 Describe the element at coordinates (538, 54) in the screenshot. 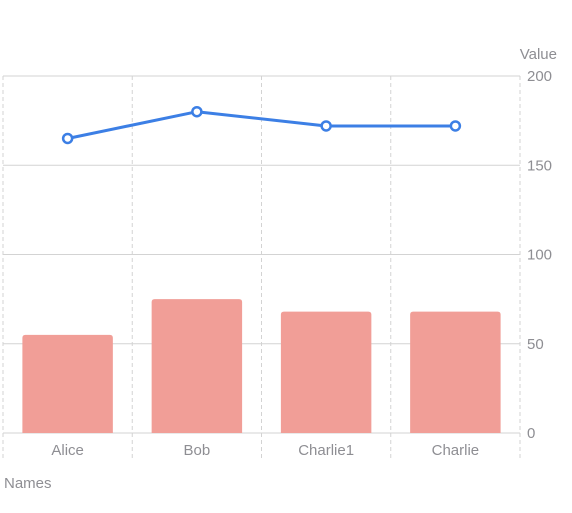

I see `y-axis-title: Value` at that location.